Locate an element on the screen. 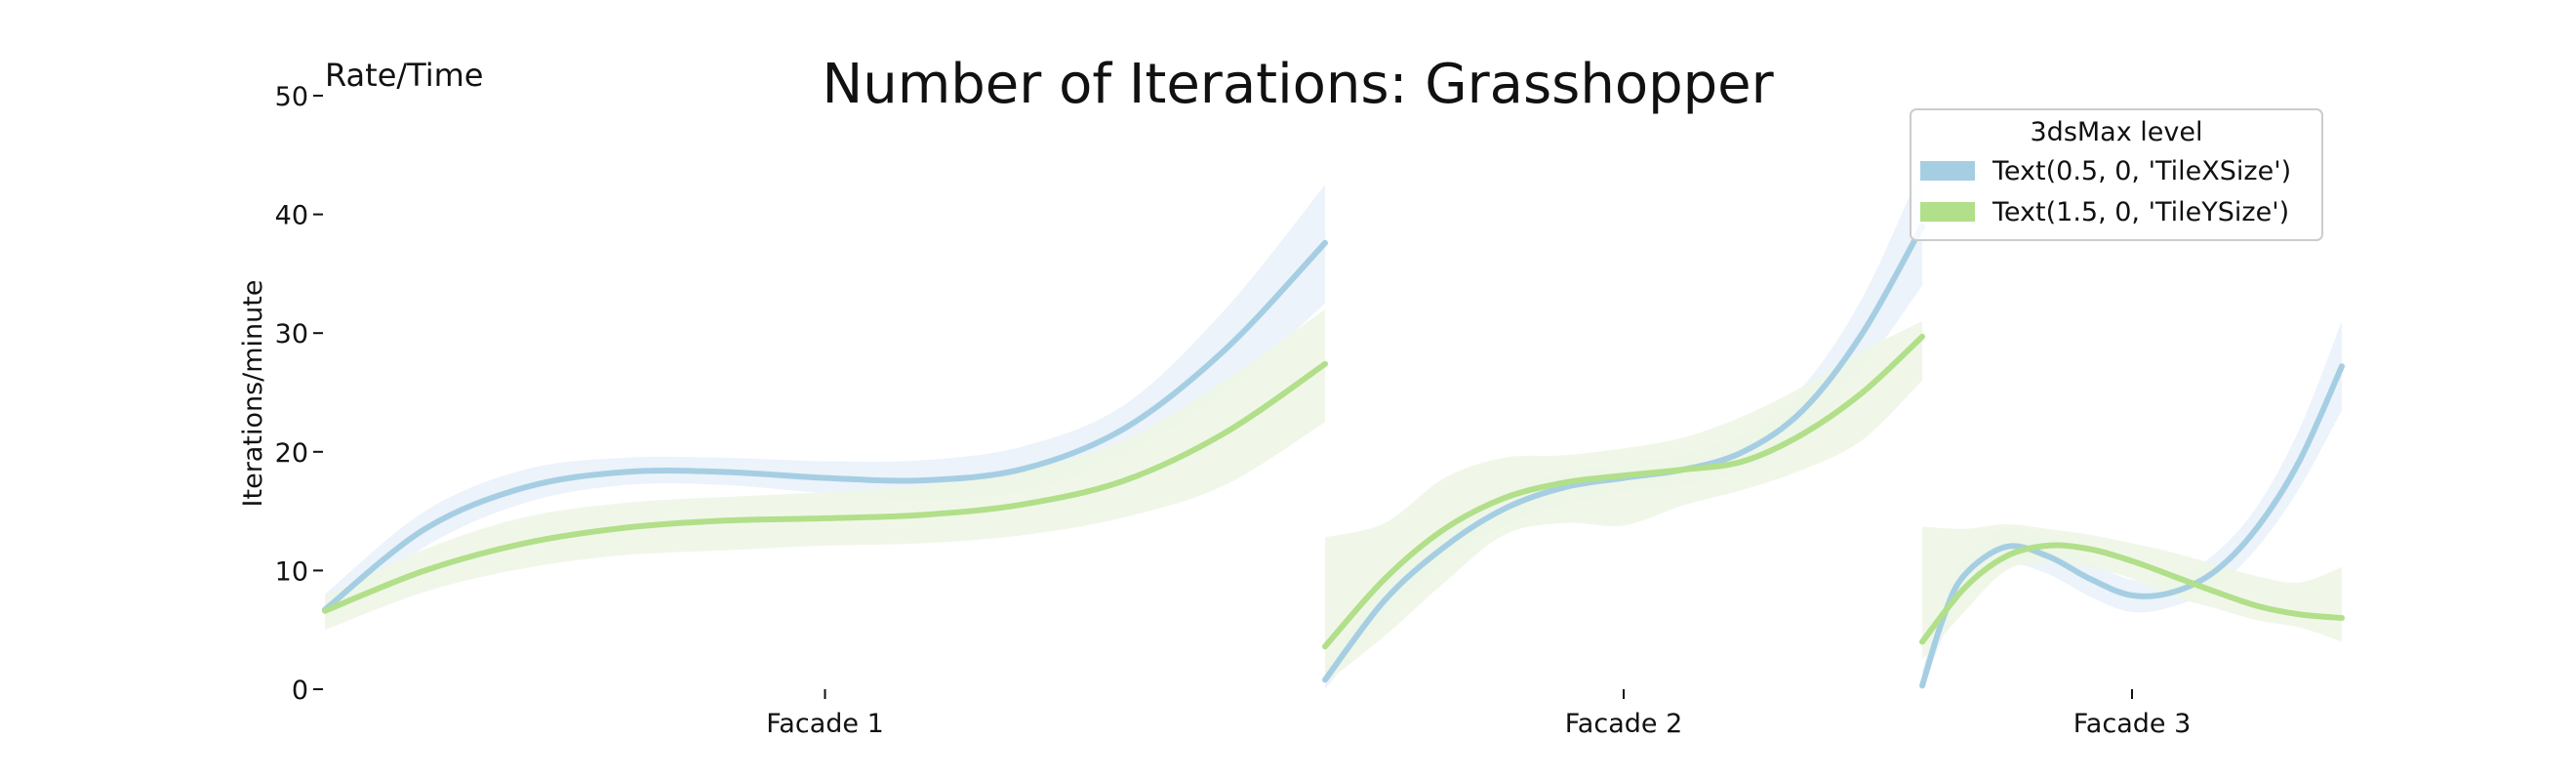 Image resolution: width=2576 pixels, height=781 pixels. corner-label: Rate/Time is located at coordinates (404, 75).